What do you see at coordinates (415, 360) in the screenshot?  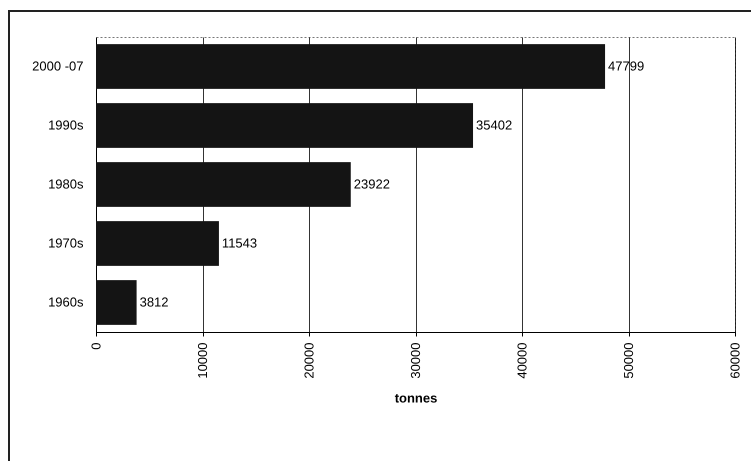 I see `x-tick-label: 30000` at bounding box center [415, 360].